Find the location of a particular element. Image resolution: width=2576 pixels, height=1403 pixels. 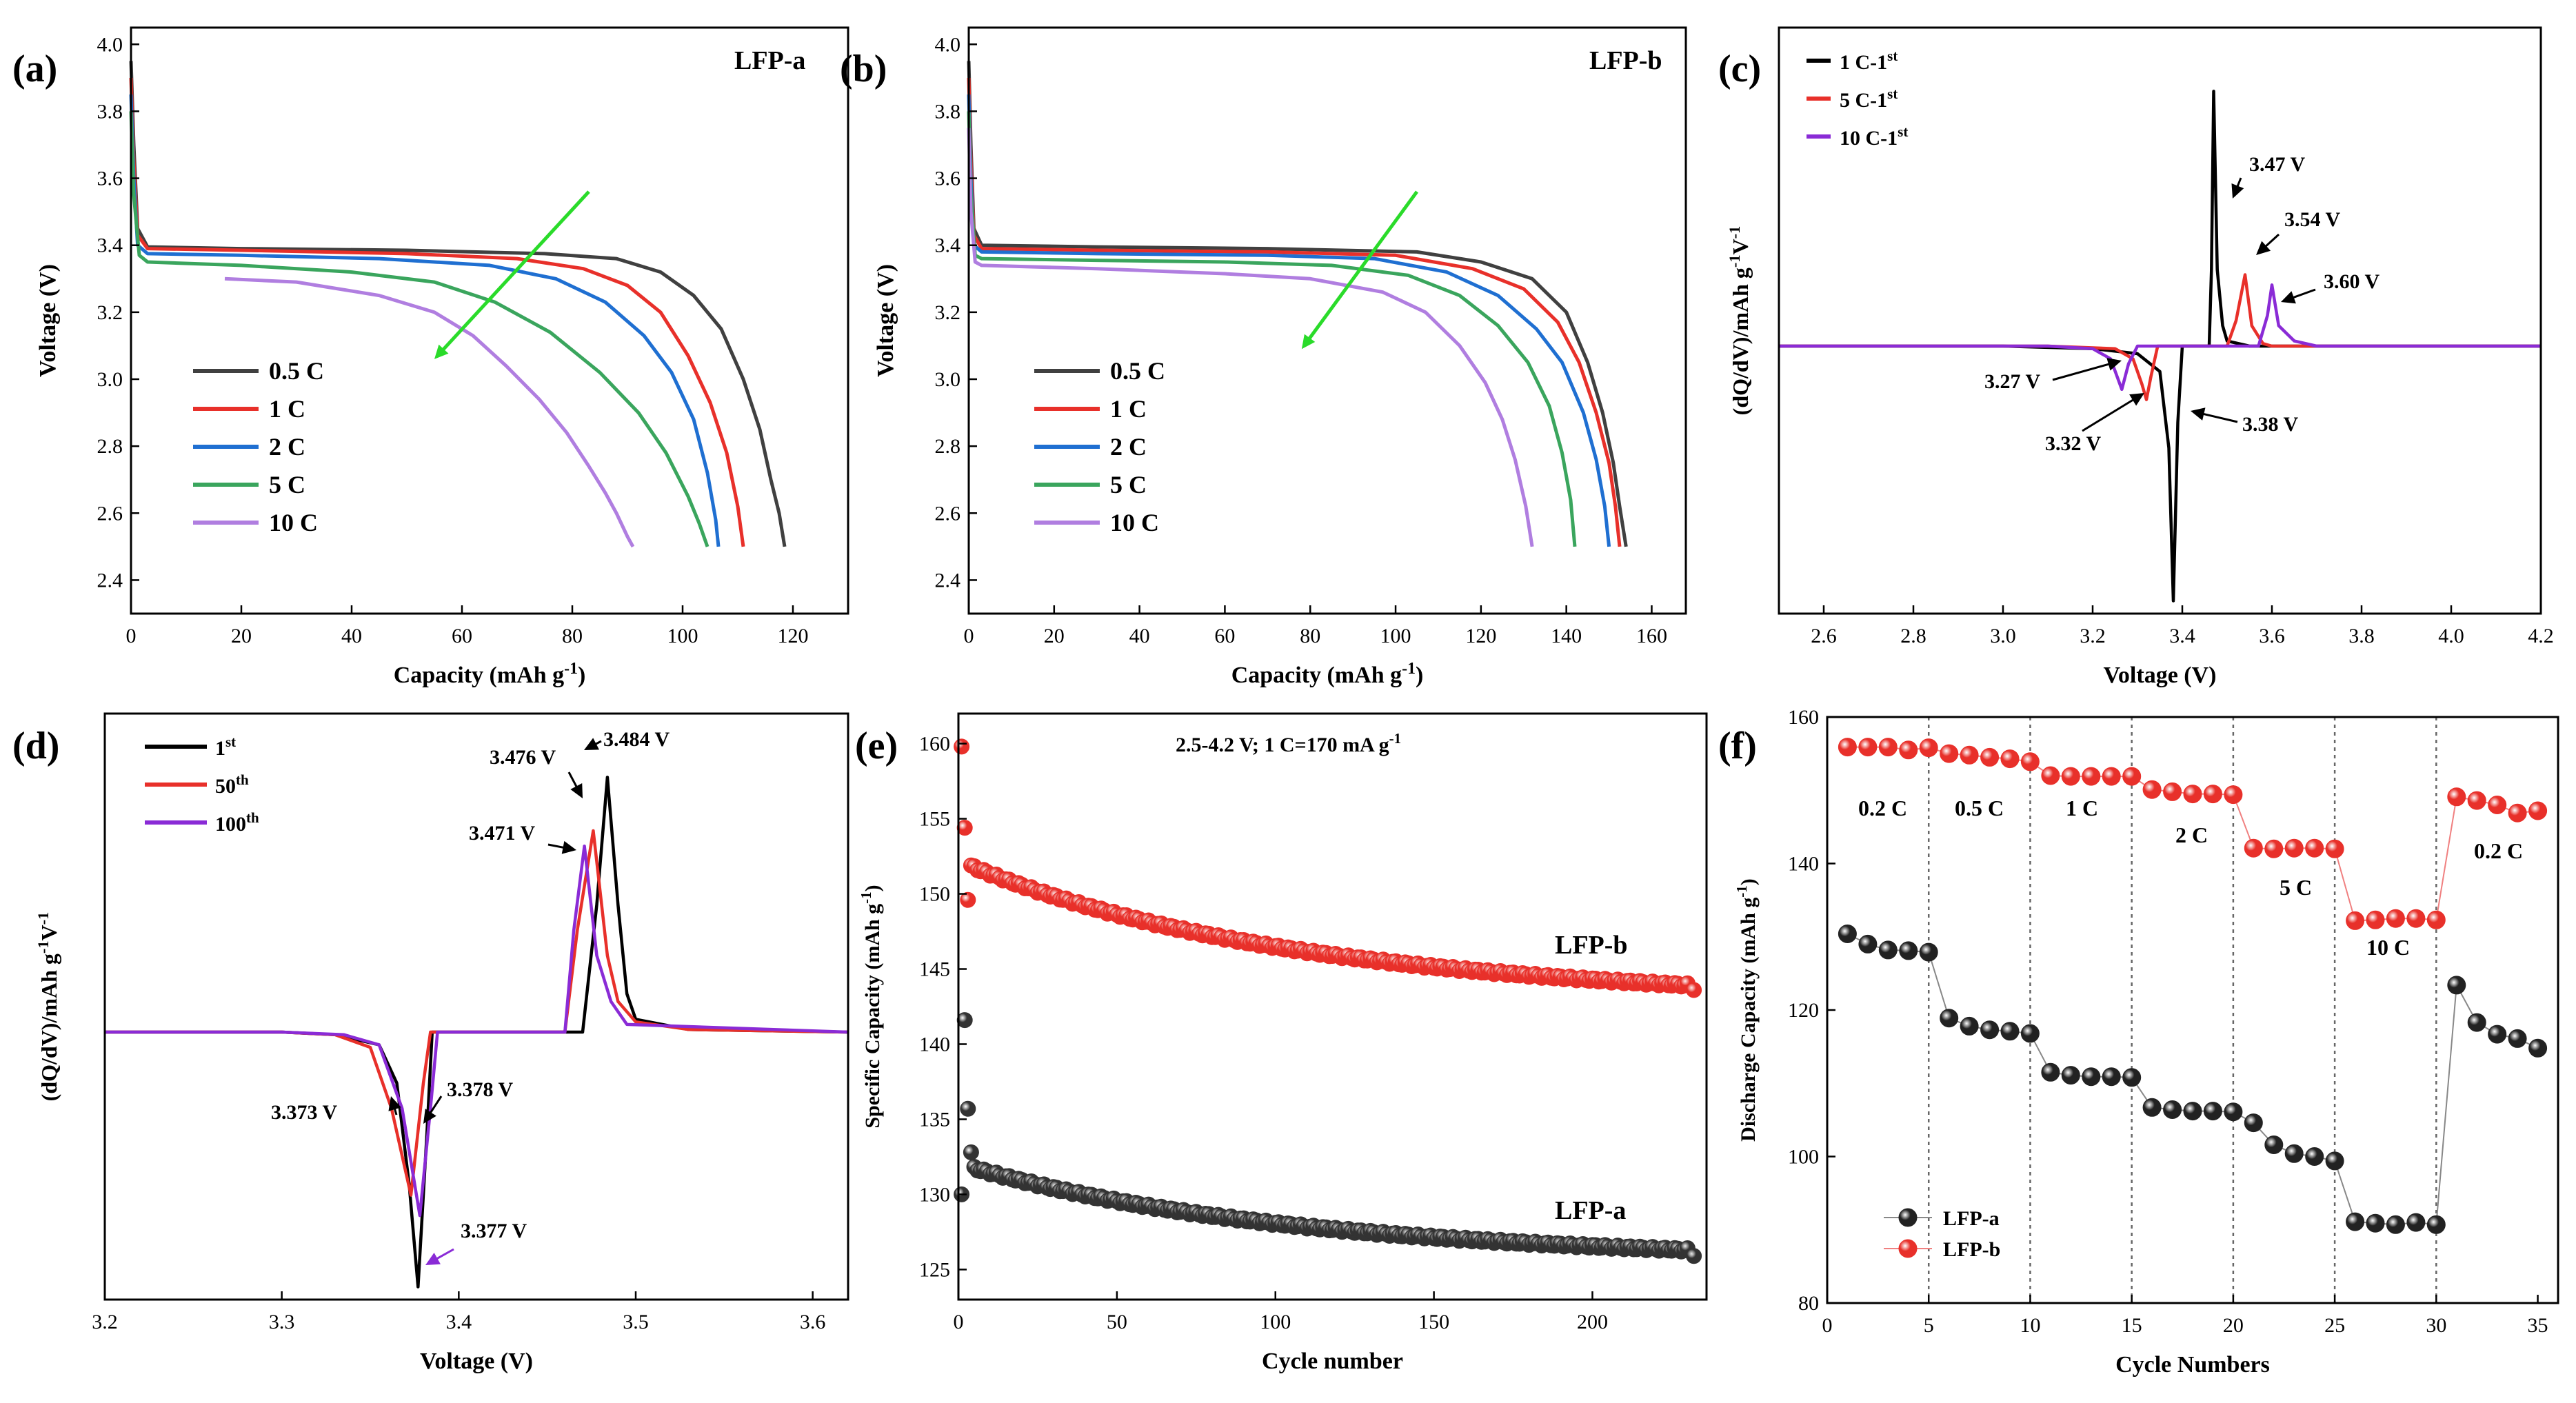

a-legend-label: 5 C is located at coordinates (287, 484).